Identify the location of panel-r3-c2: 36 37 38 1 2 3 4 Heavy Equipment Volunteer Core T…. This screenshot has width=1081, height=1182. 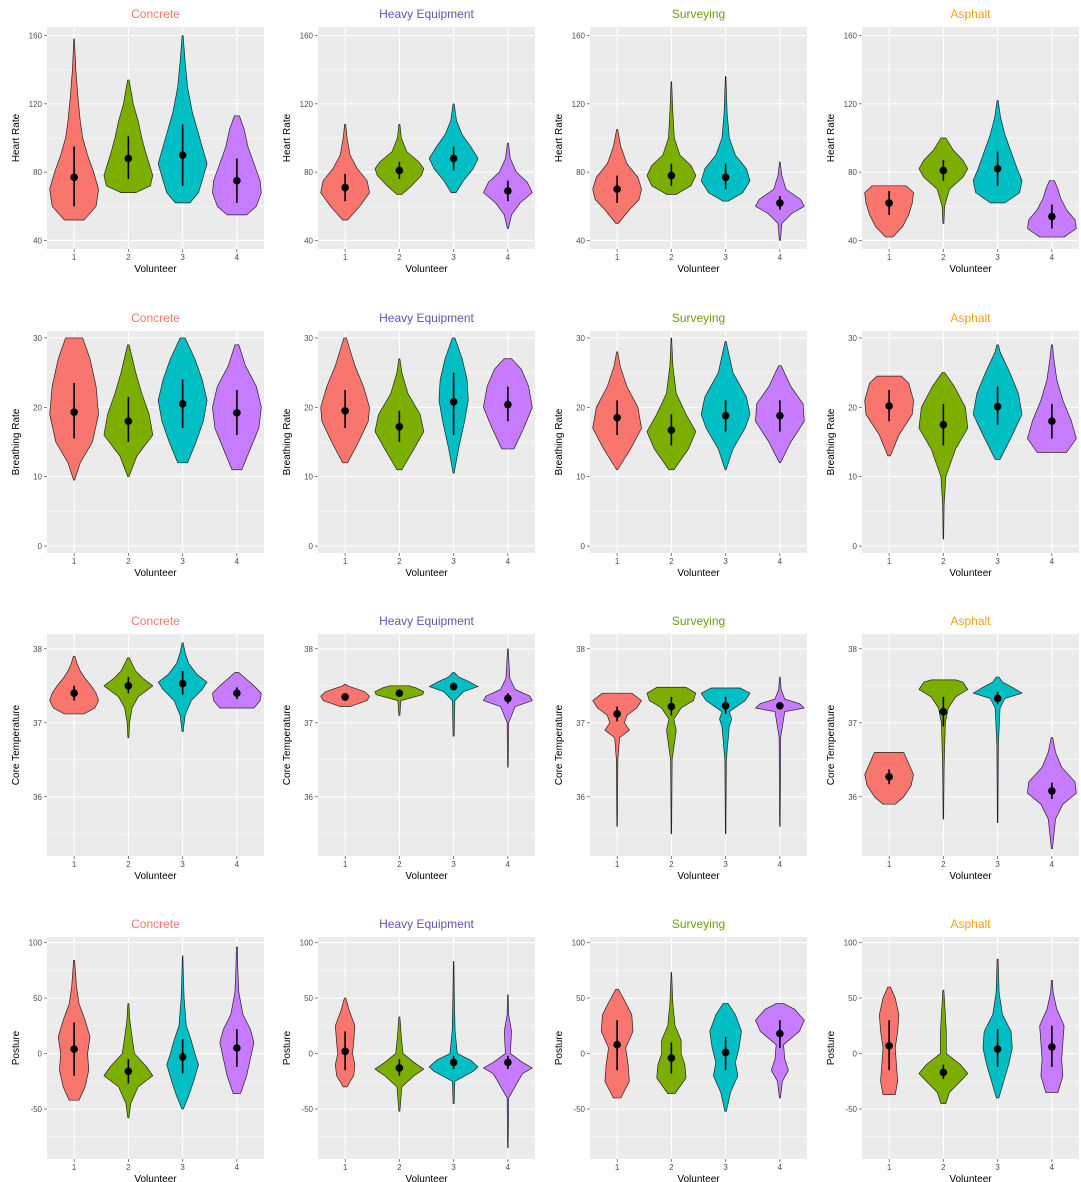
(408, 748).